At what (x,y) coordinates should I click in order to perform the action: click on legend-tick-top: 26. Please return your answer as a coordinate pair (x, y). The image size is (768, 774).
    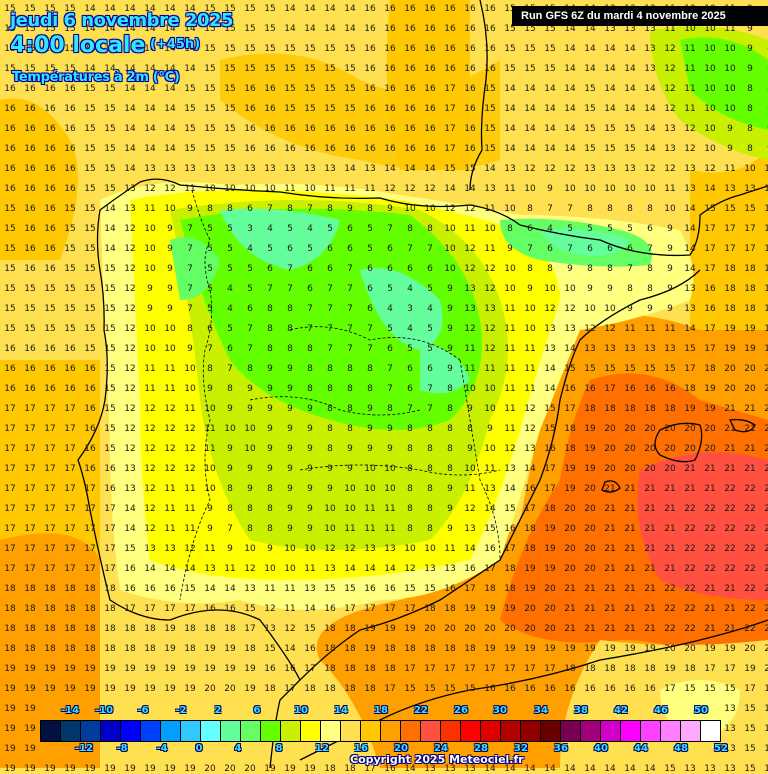
    Looking at the image, I should click on (461, 710).